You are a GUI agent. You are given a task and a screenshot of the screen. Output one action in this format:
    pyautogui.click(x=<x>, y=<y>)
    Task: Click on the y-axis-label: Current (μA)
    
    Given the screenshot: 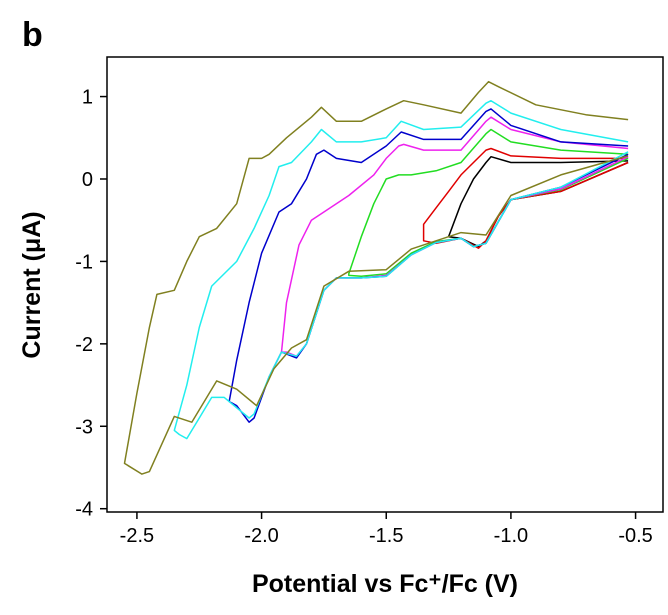 What is the action you would take?
    pyautogui.click(x=32, y=284)
    